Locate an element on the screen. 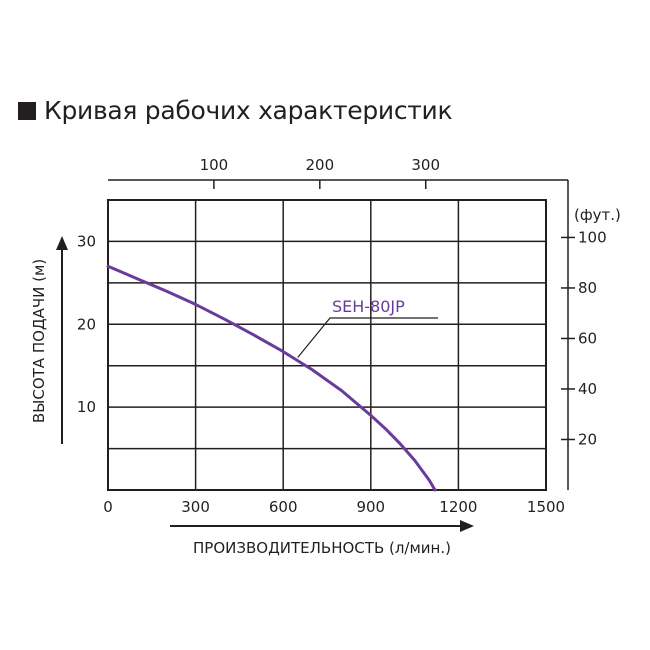 The height and width of the screenshot is (650, 650). y-axis-ticks: 10 20 30 is located at coordinates (86, 324).